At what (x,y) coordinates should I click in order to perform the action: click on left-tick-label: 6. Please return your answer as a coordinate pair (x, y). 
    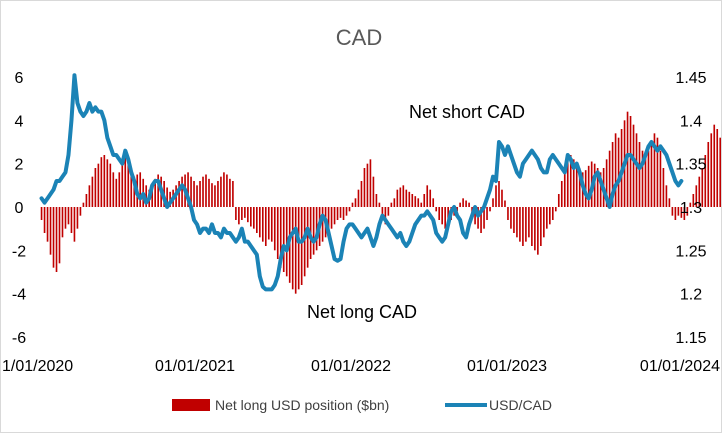
    Looking at the image, I should click on (19, 78).